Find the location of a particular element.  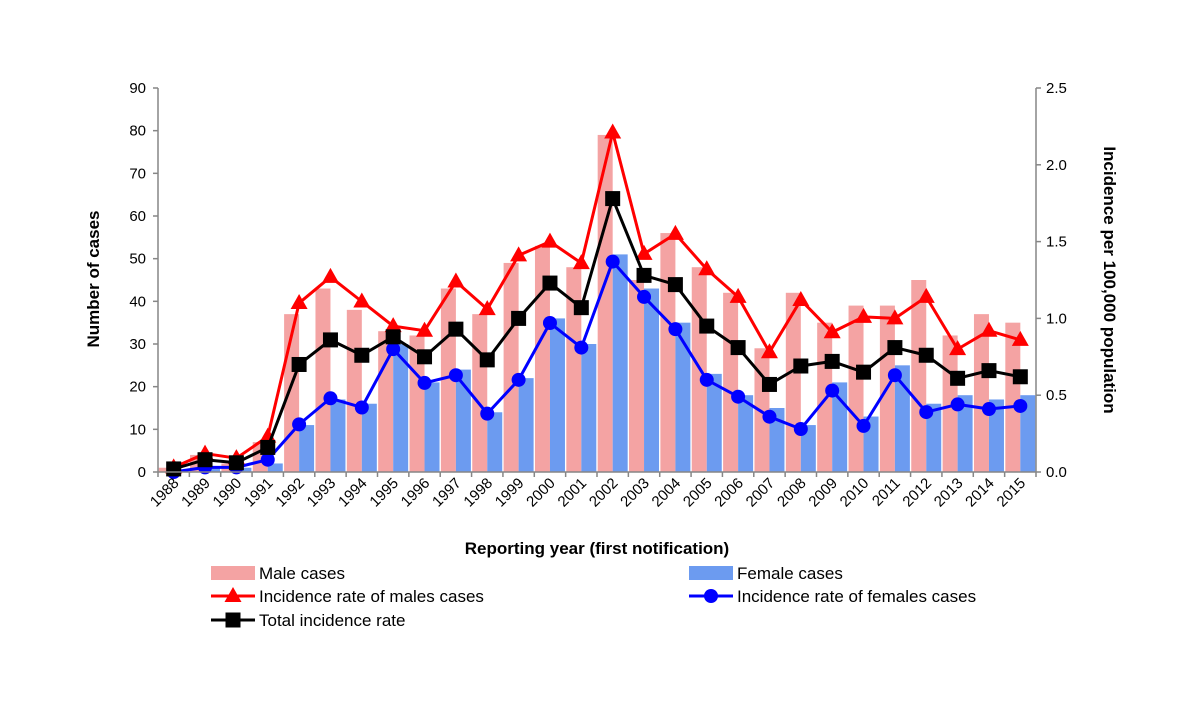

x-tick-label: 1999 is located at coordinates (510, 493).